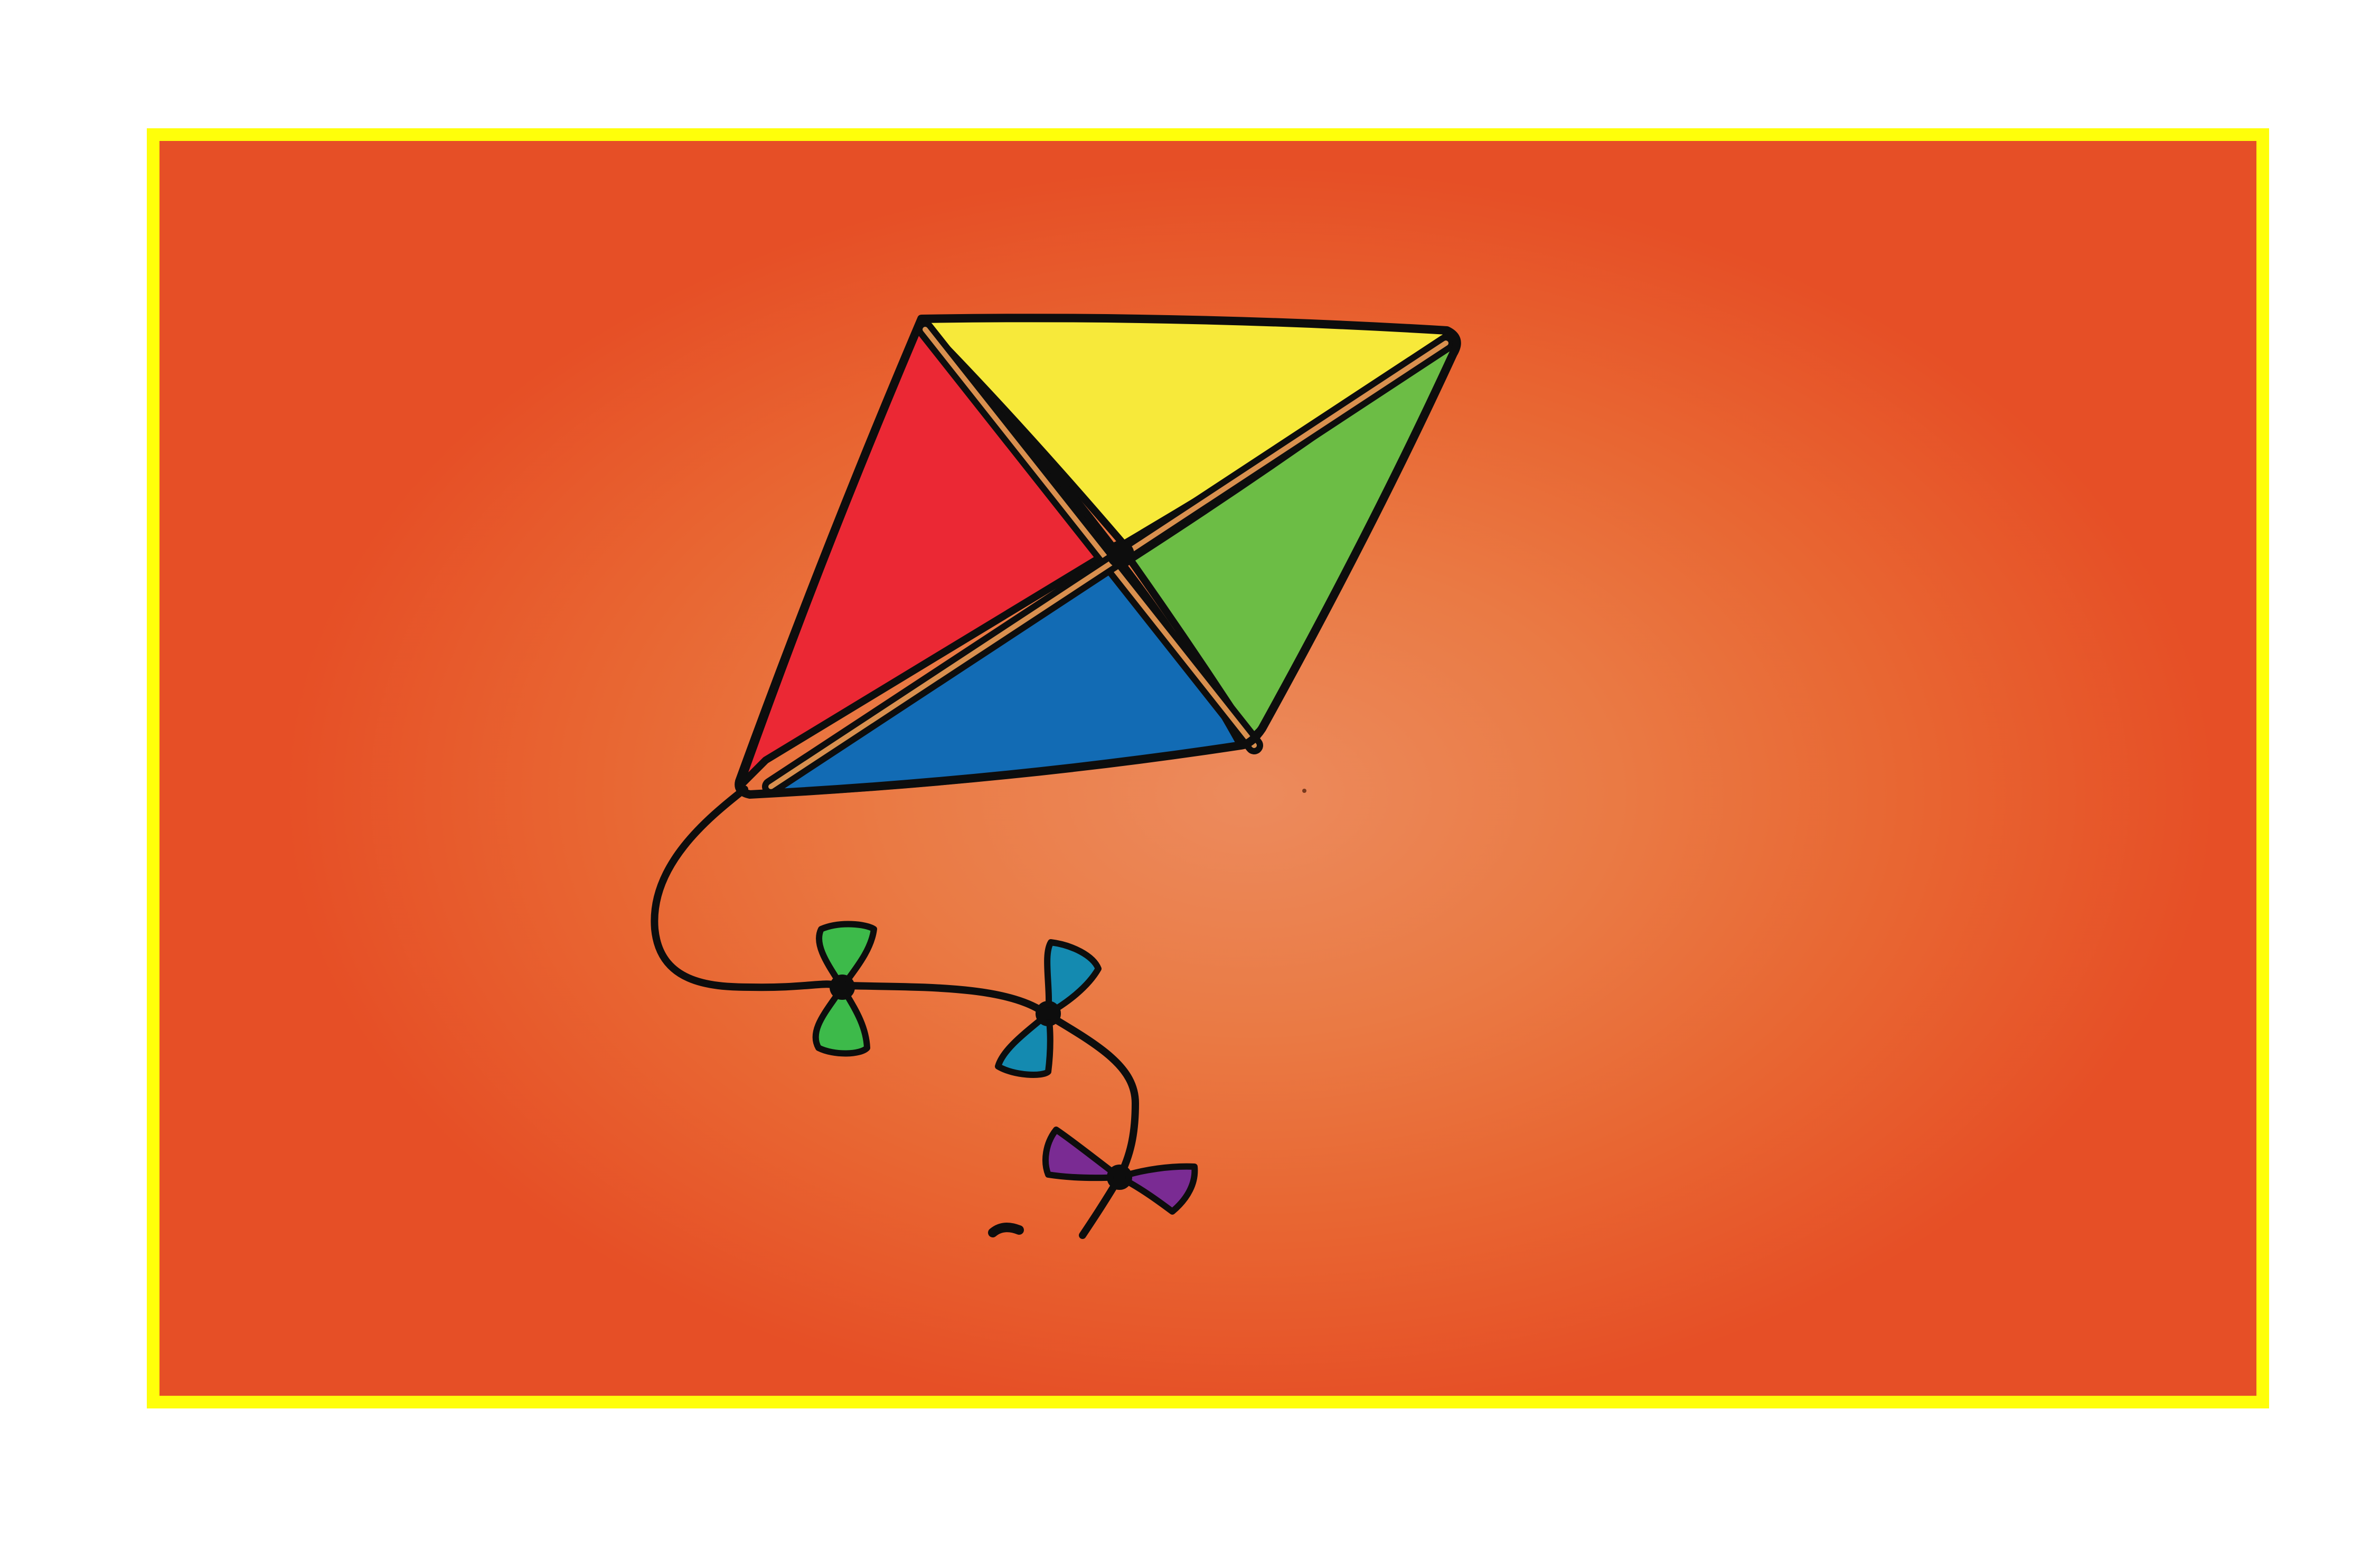 The image size is (2380, 1542). I want to click on kite-tail-string-end, so click(1006, 1230).